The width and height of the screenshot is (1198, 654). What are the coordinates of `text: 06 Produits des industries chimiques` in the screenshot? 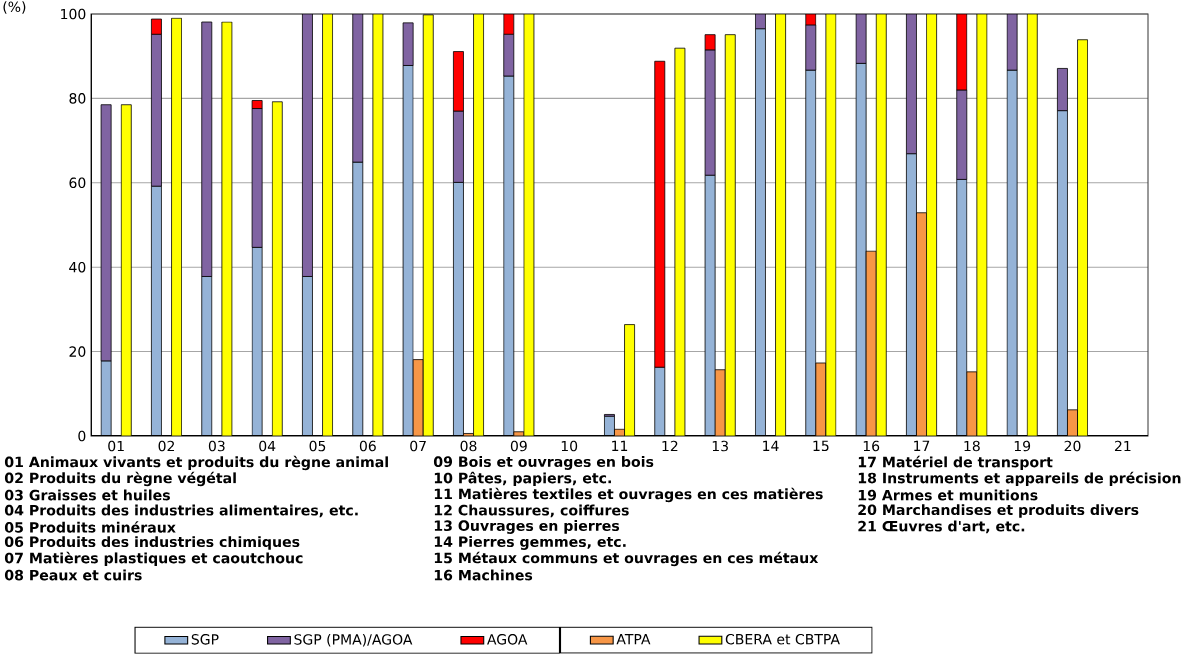 It's located at (152, 543).